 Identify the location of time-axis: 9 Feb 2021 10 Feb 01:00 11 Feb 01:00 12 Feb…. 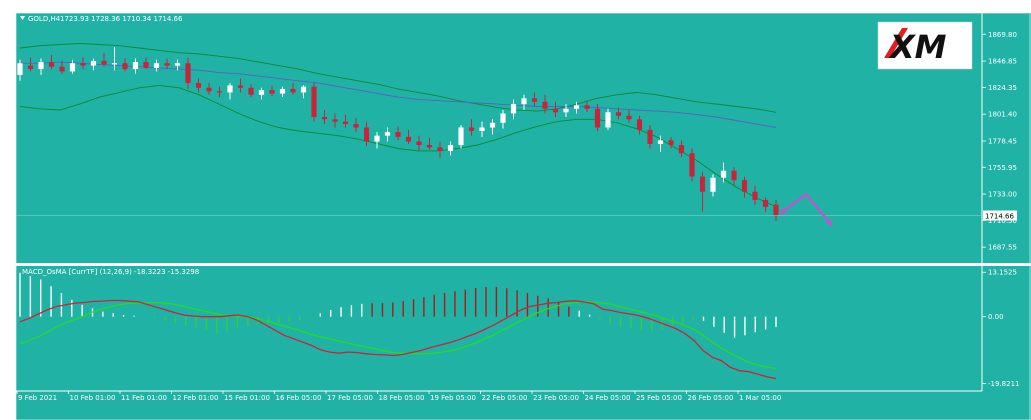
(398, 396).